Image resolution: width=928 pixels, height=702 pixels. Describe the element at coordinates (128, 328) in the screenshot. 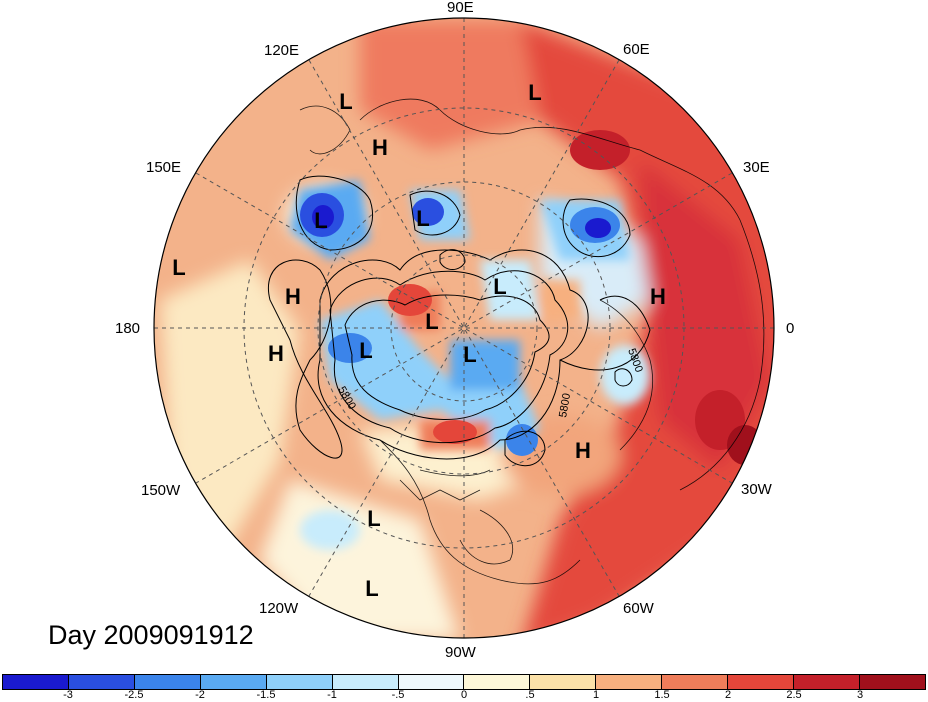

I see `longitude-label: 180` at that location.